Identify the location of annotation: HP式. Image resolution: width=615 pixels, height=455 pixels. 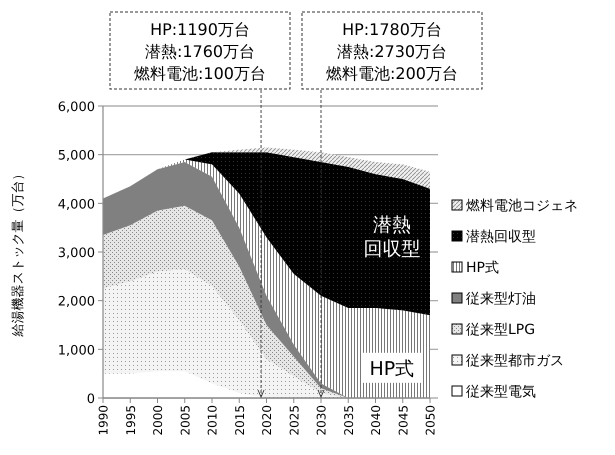
(391, 369).